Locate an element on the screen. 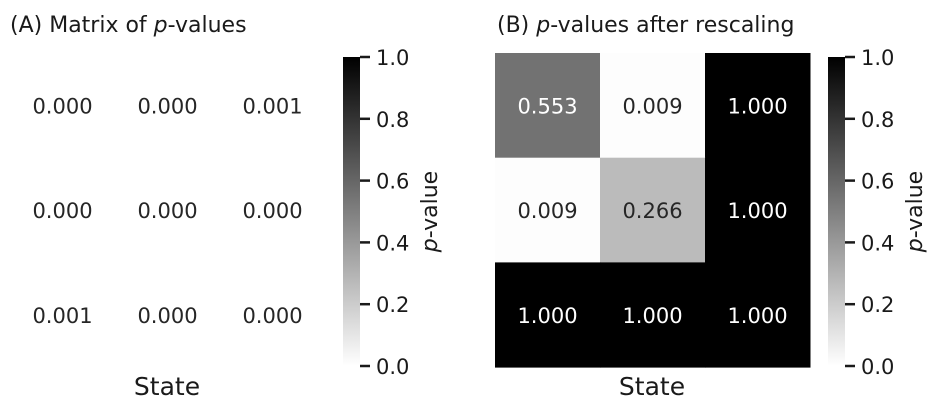 The height and width of the screenshot is (411, 941). cell-label: 0.553 is located at coordinates (547, 106).